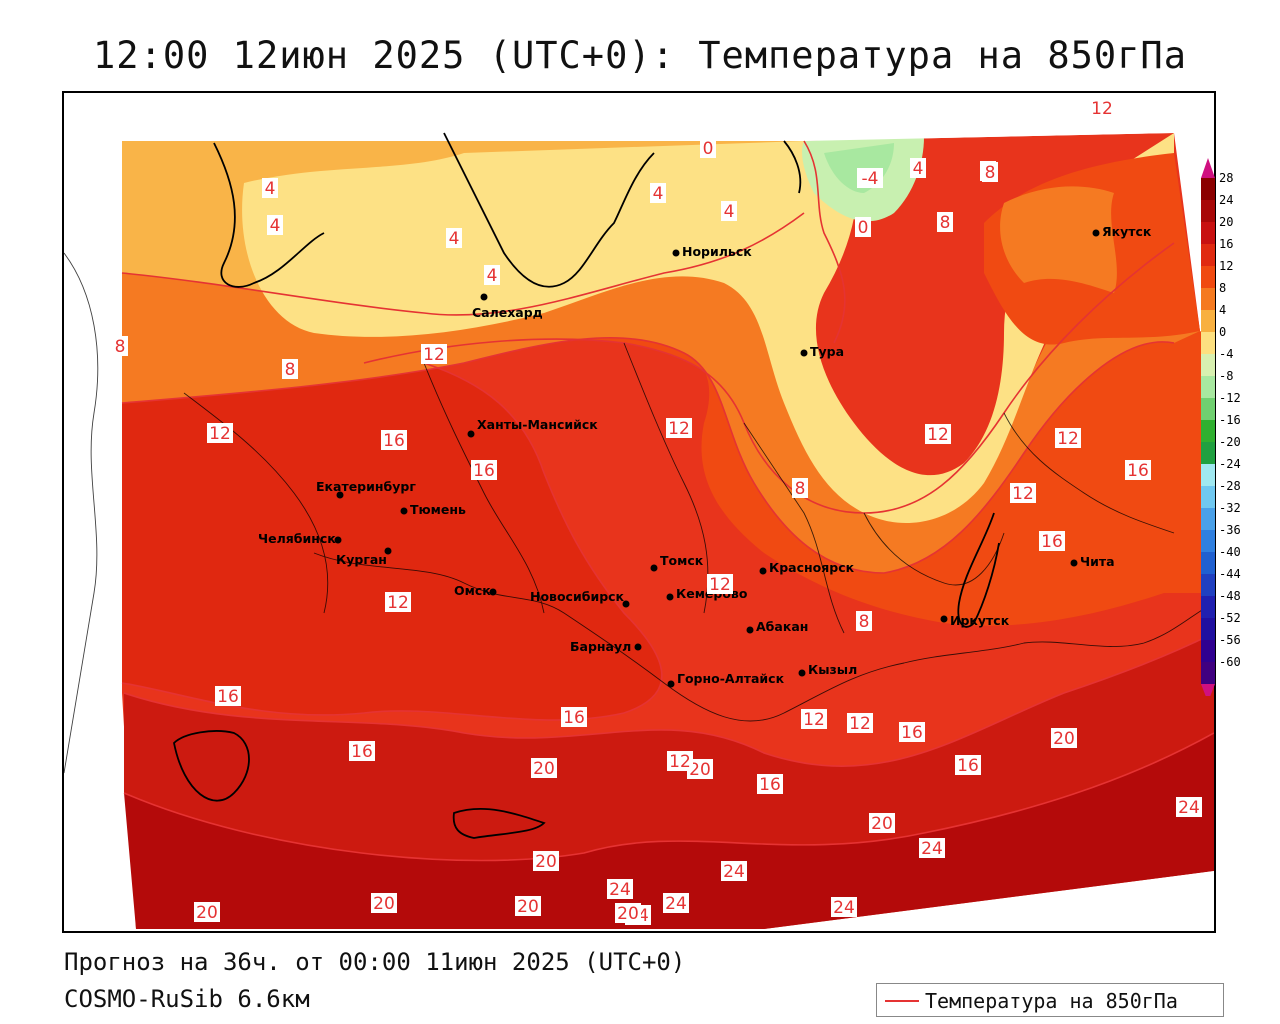  I want to click on colorbar-tick-label: -48, so click(1230, 596).